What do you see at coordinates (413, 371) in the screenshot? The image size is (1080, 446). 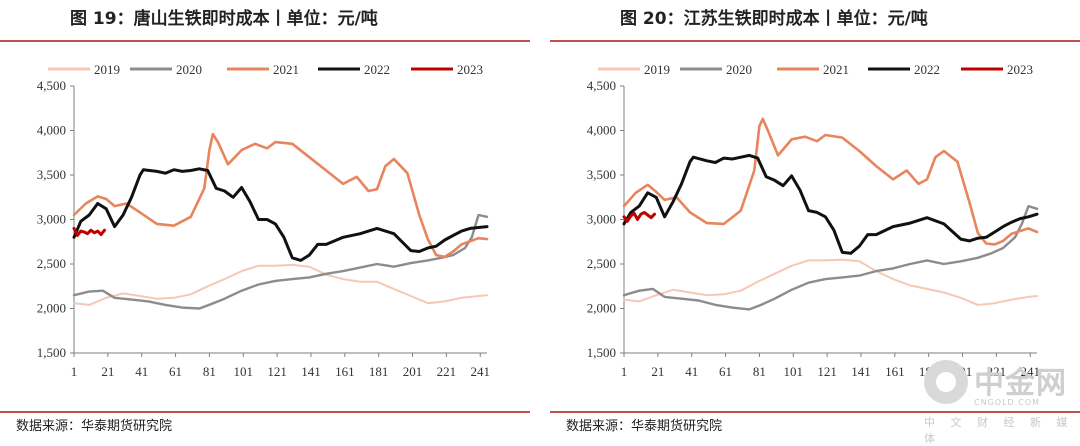 I see `x-tick-label: 201` at bounding box center [413, 371].